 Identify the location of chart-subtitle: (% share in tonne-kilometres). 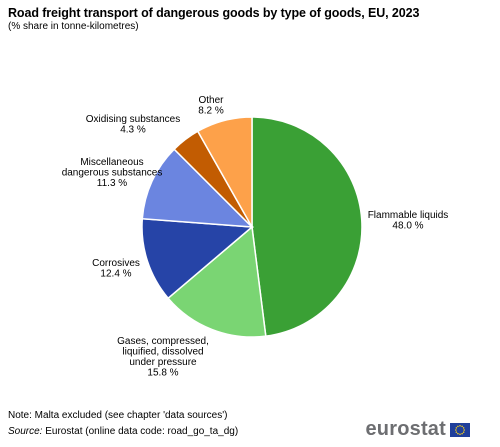
(73, 26).